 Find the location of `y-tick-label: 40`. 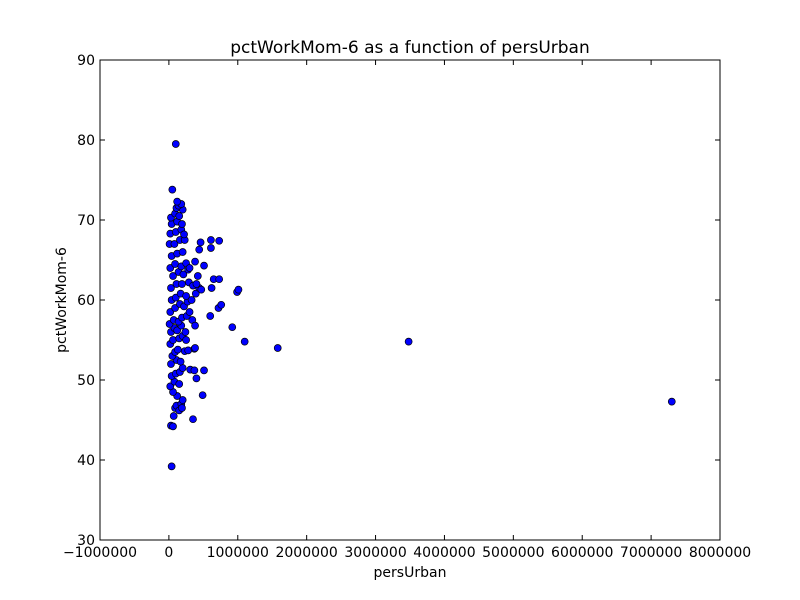

y-tick-label: 40 is located at coordinates (86, 461).